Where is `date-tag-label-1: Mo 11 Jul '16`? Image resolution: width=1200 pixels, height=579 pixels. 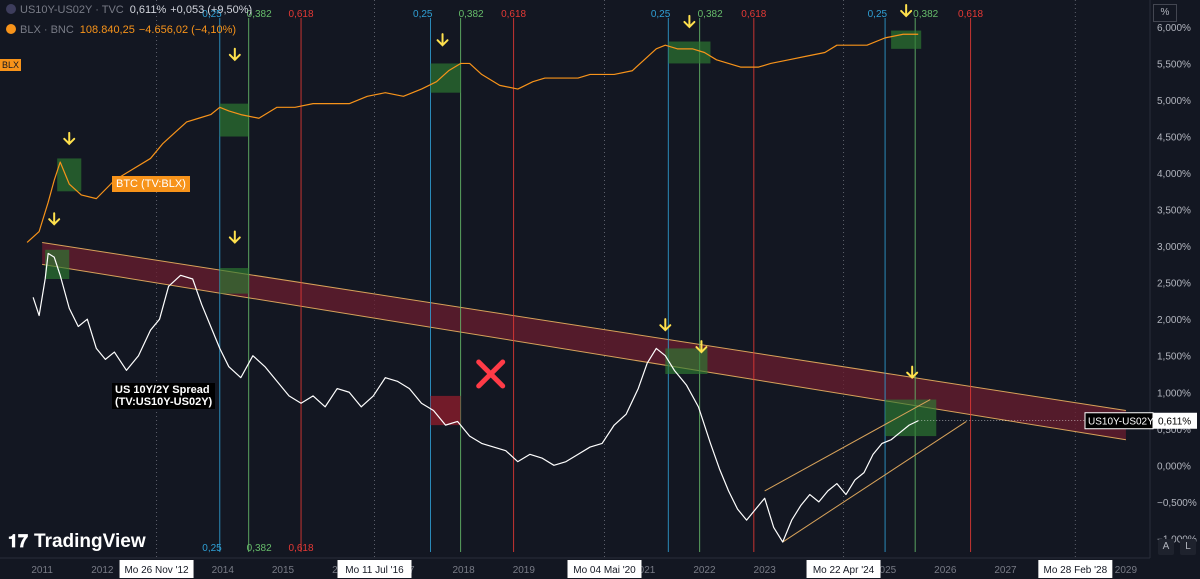 date-tag-label-1: Mo 11 Jul '16 is located at coordinates (374, 570).